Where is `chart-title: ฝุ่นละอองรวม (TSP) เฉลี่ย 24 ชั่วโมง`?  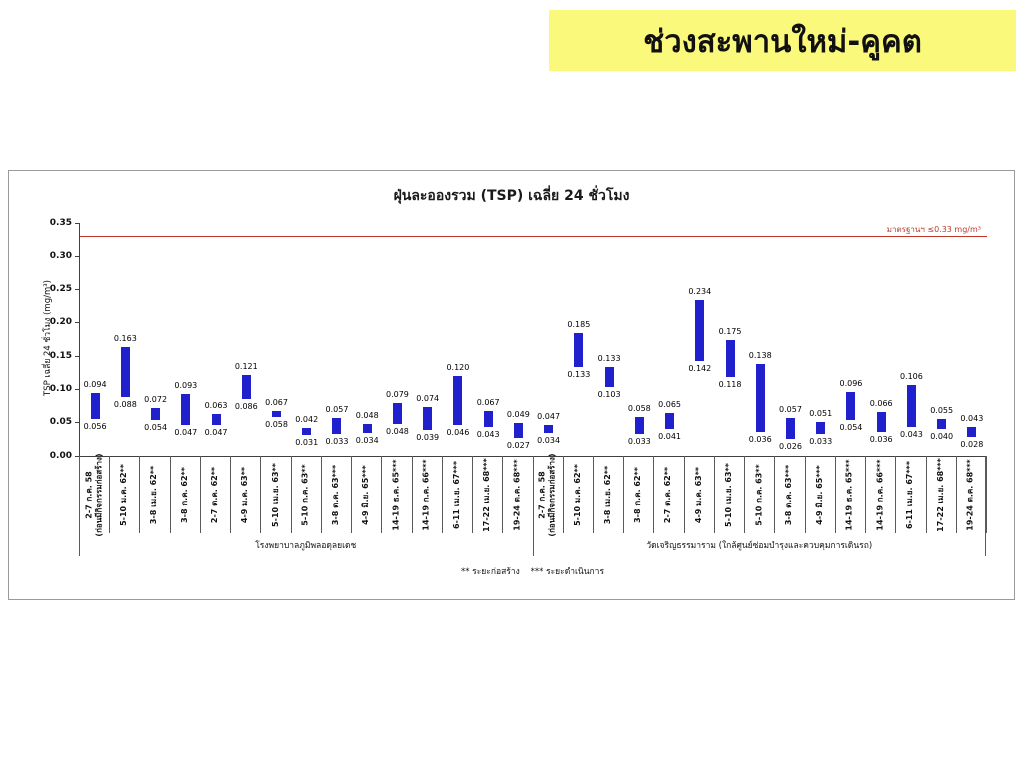
chart-title: ฝุ่นละอองรวม (TSP) เฉลี่ย 24 ชั่วโมง is located at coordinates (511, 196).